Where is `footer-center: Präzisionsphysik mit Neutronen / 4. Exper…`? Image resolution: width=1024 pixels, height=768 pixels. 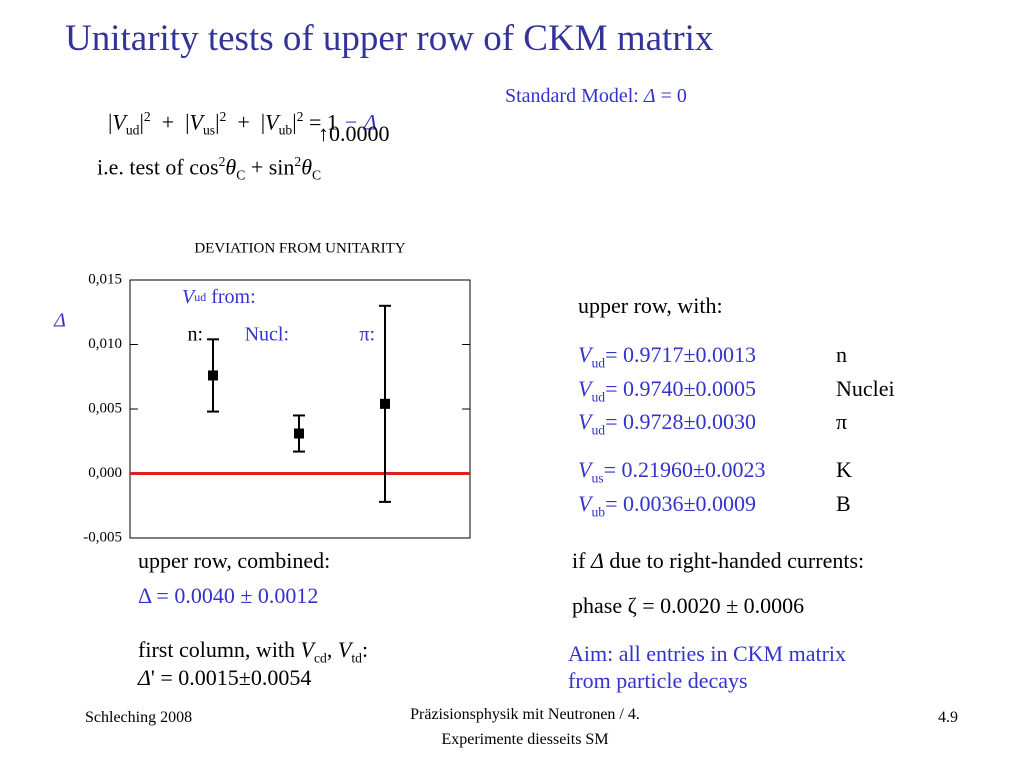 footer-center: Präzisionsphysik mit Neutronen / 4. Exper… is located at coordinates (525, 728).